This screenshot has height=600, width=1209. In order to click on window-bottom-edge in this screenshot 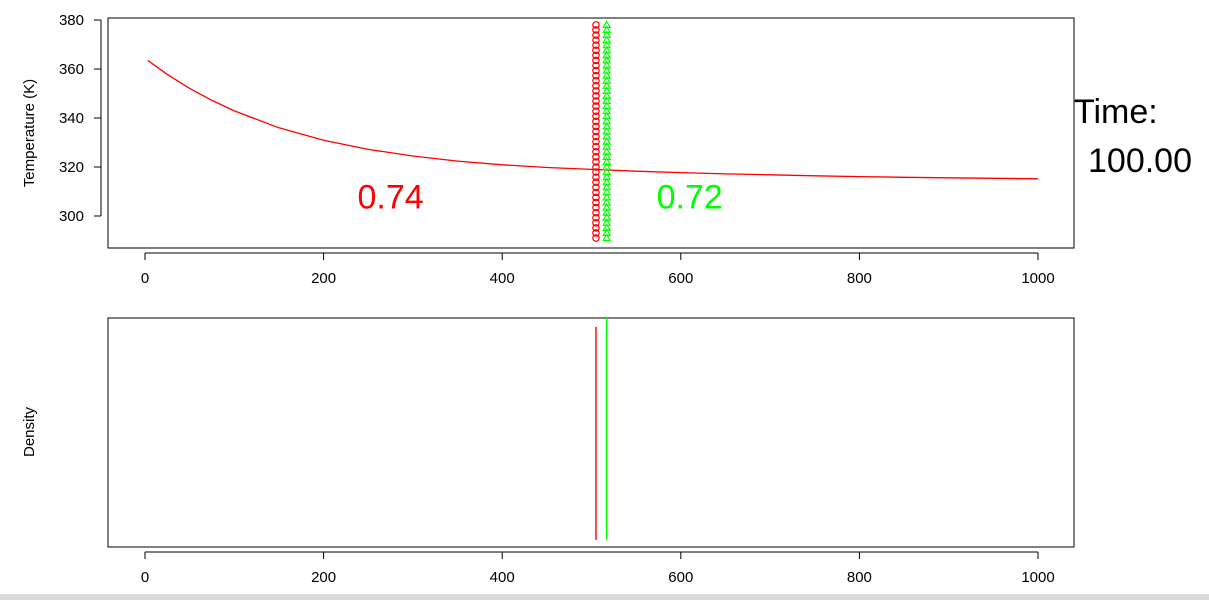, I will do `click(604, 597)`.